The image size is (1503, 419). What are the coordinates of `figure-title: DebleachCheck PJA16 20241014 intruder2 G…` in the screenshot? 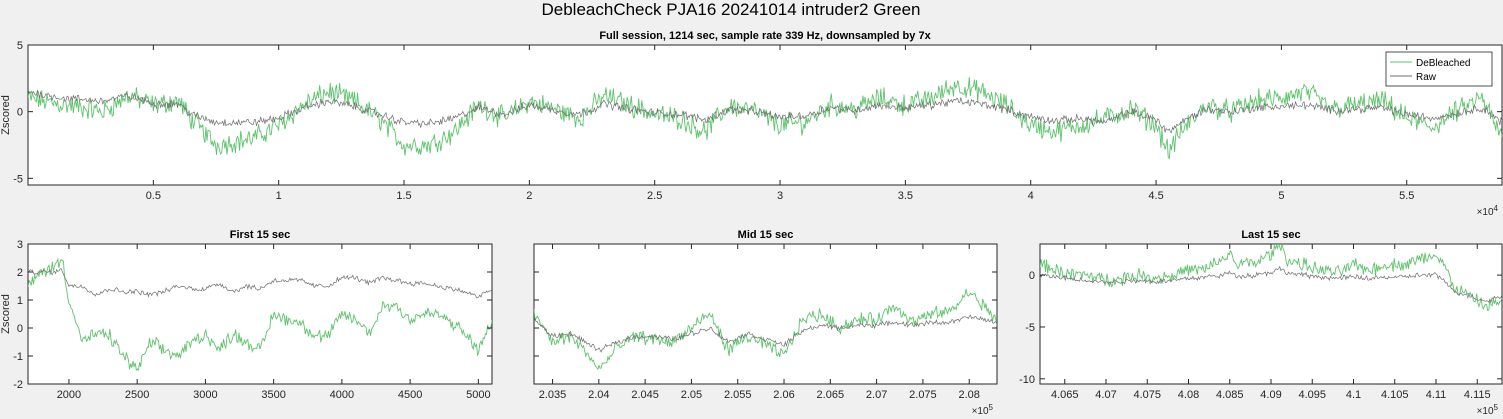 It's located at (731, 9).